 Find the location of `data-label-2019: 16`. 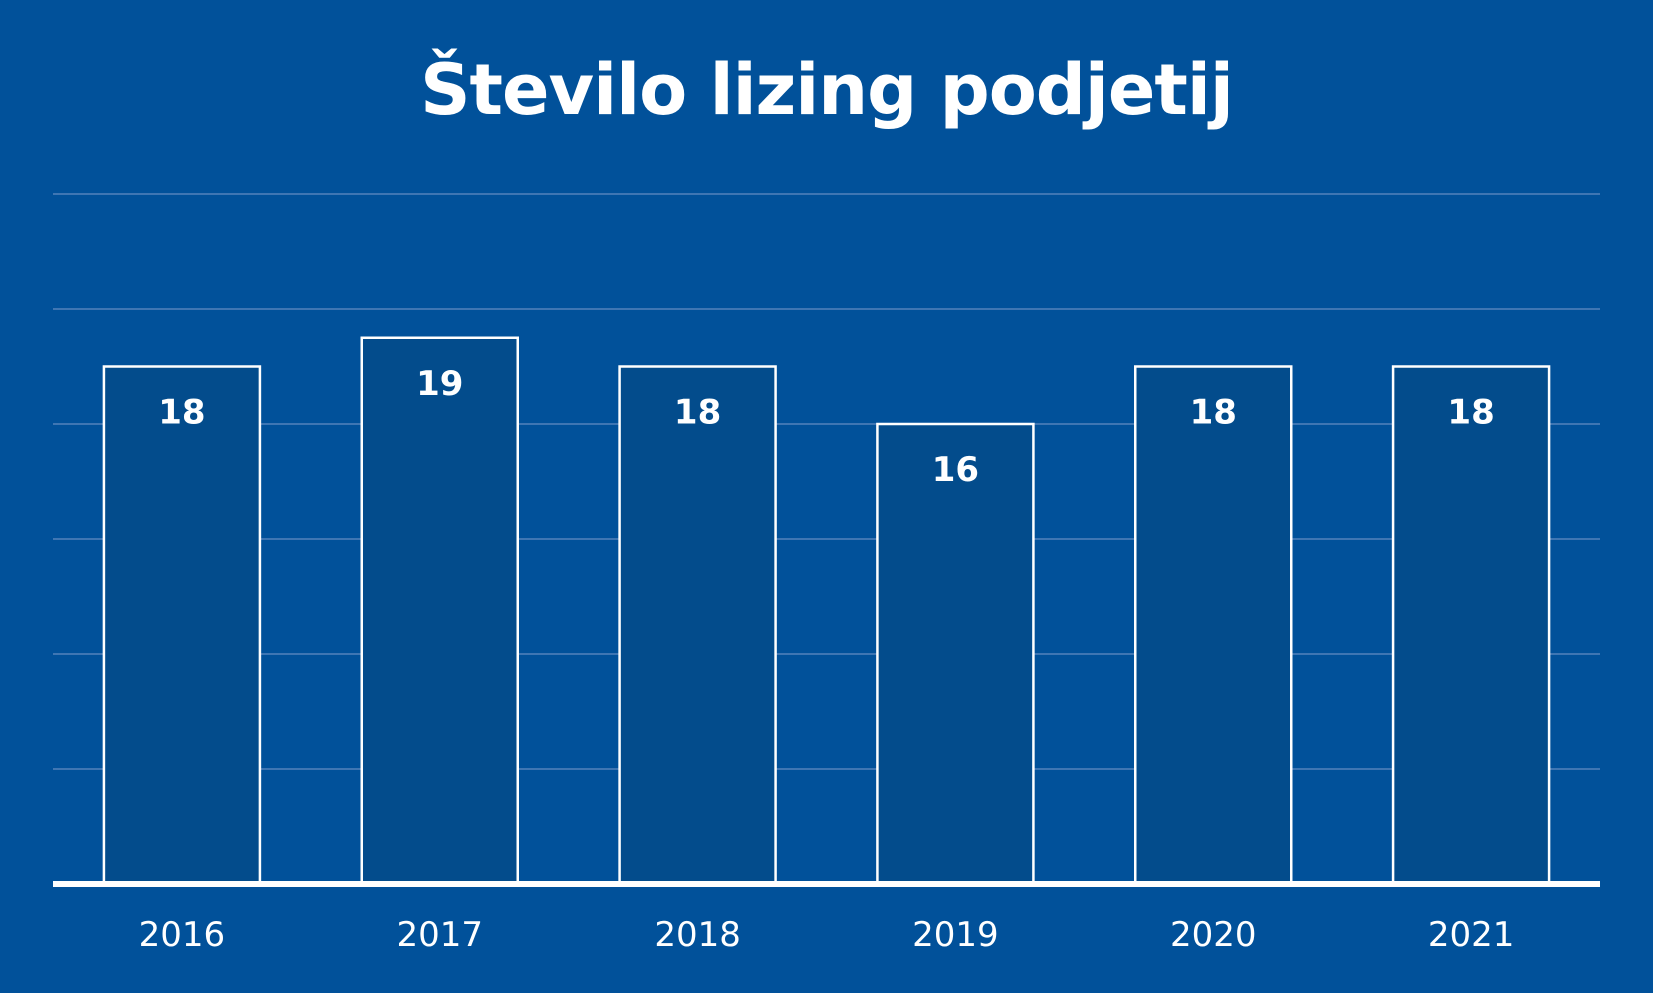

data-label-2019: 16 is located at coordinates (955, 470).